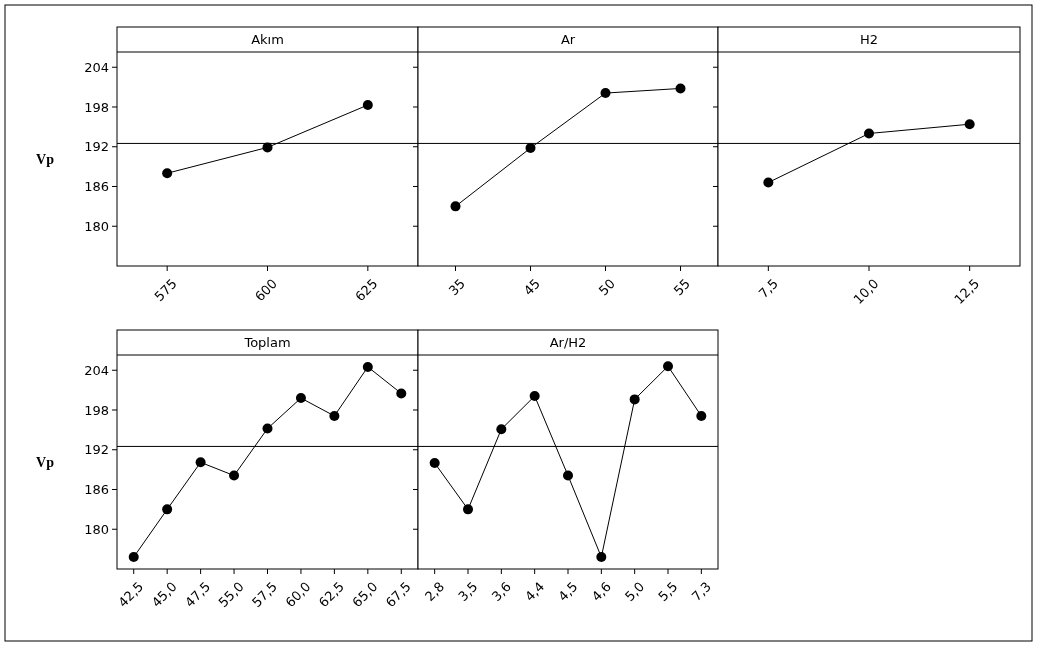  I want to click on x-tick-label: 2,8, so click(434, 591).